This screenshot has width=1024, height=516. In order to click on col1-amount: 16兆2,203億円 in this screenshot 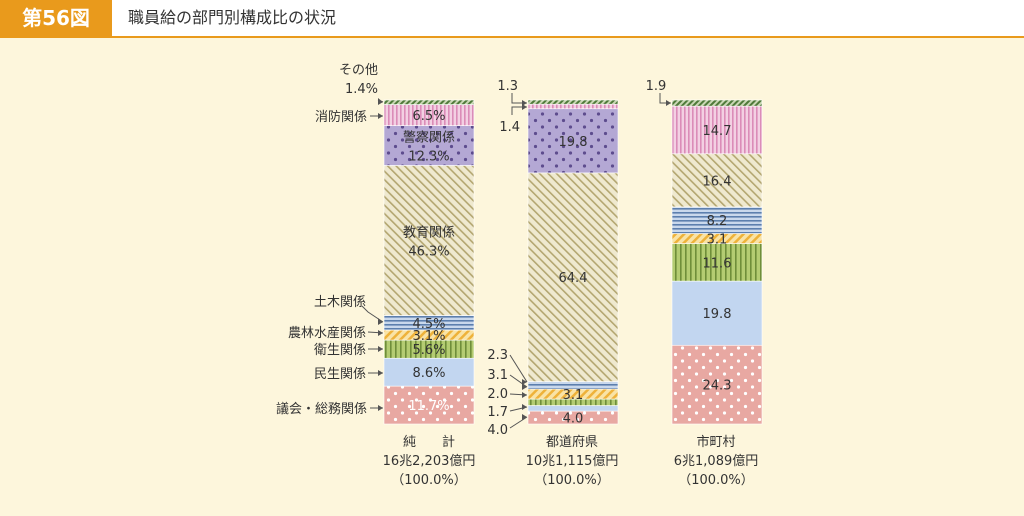, I will do `click(429, 461)`.